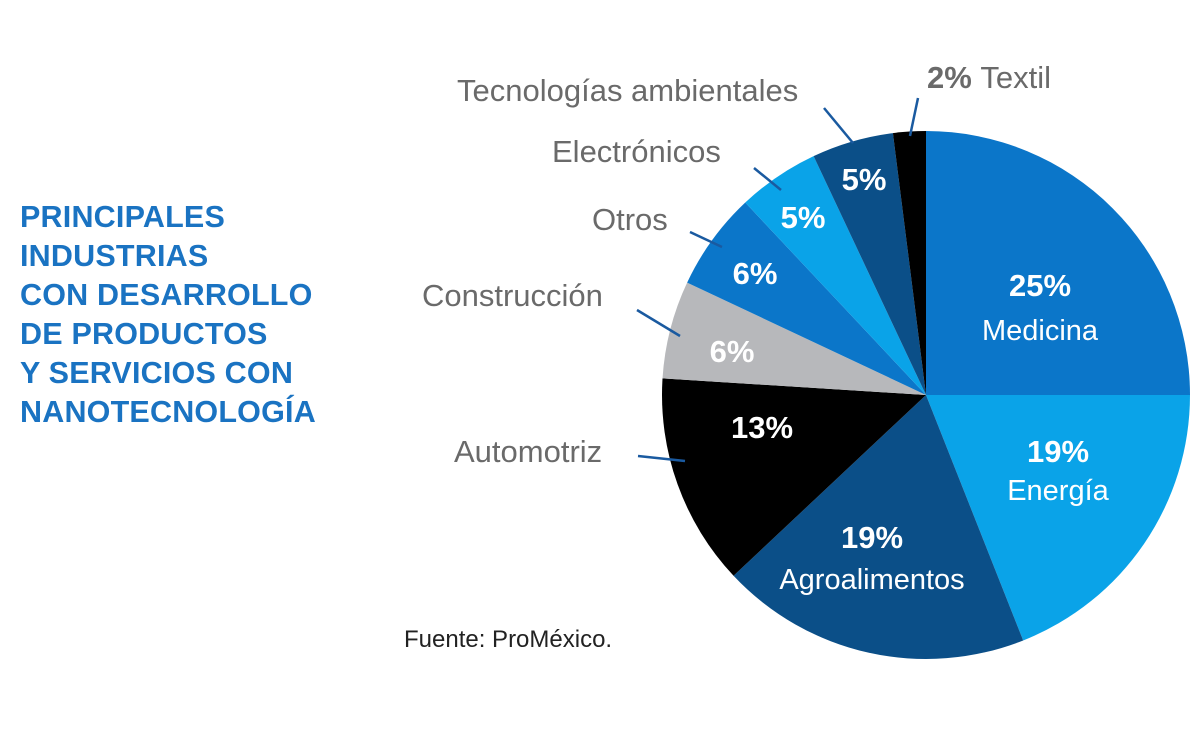 This screenshot has width=1200, height=745. What do you see at coordinates (953, 77) in the screenshot?
I see `slice-pct-label-textil: 2%` at bounding box center [953, 77].